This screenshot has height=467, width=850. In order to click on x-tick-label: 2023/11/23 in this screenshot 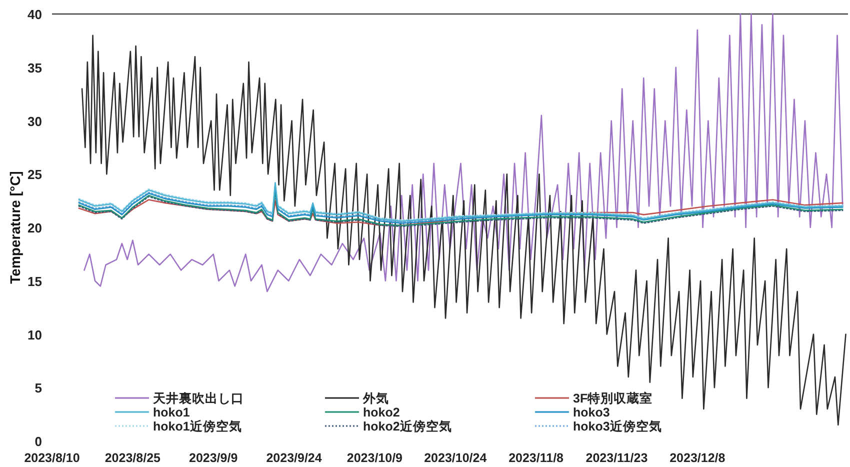, I will do `click(617, 458)`.